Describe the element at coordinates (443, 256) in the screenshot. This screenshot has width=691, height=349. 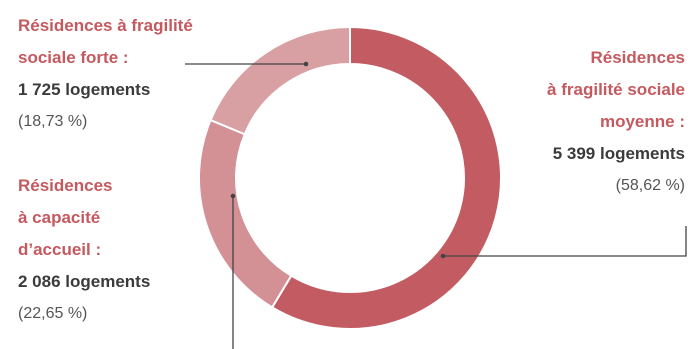
I see `leader-dot-moyenne` at that location.